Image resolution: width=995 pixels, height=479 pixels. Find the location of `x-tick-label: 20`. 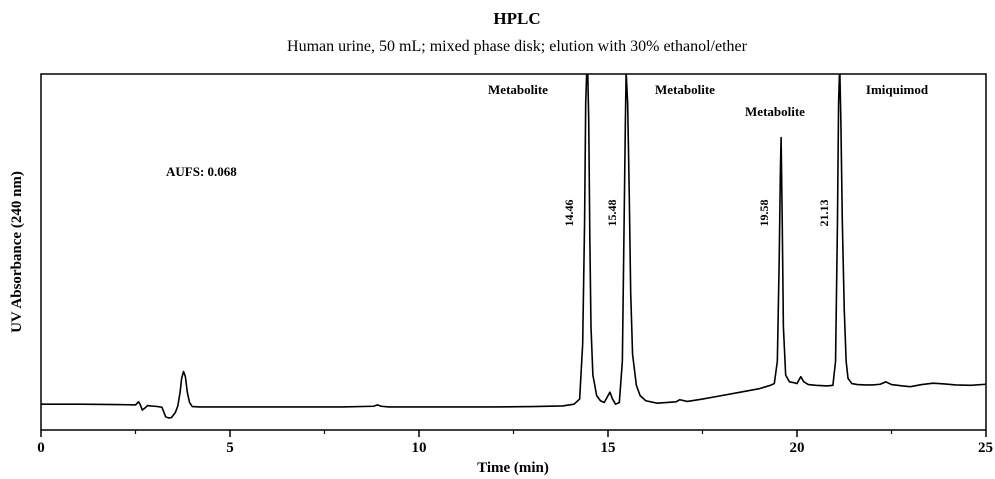

x-tick-label: 20 is located at coordinates (797, 448).